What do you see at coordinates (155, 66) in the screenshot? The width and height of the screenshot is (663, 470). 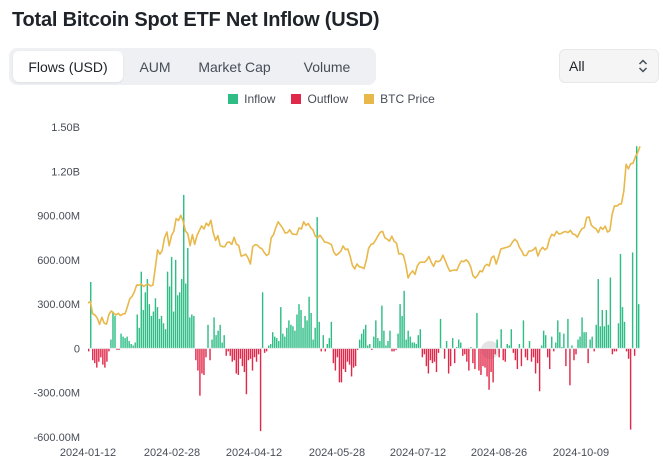 I see `tab-aum: AUM` at bounding box center [155, 66].